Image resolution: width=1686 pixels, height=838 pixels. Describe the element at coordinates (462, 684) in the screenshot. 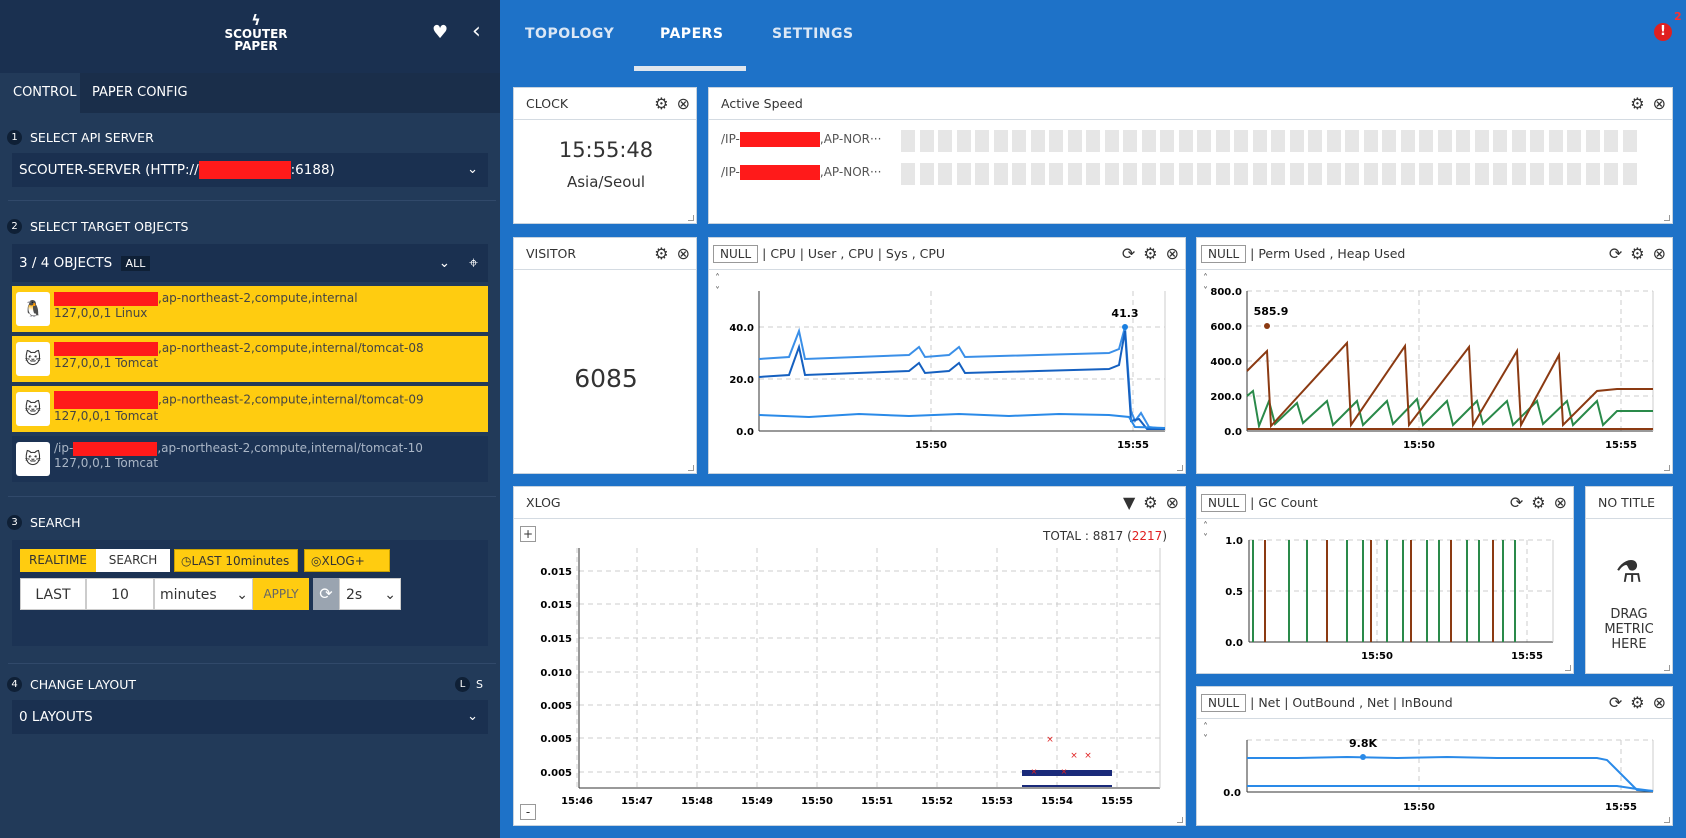

I see `layout-l-button: L` at that location.